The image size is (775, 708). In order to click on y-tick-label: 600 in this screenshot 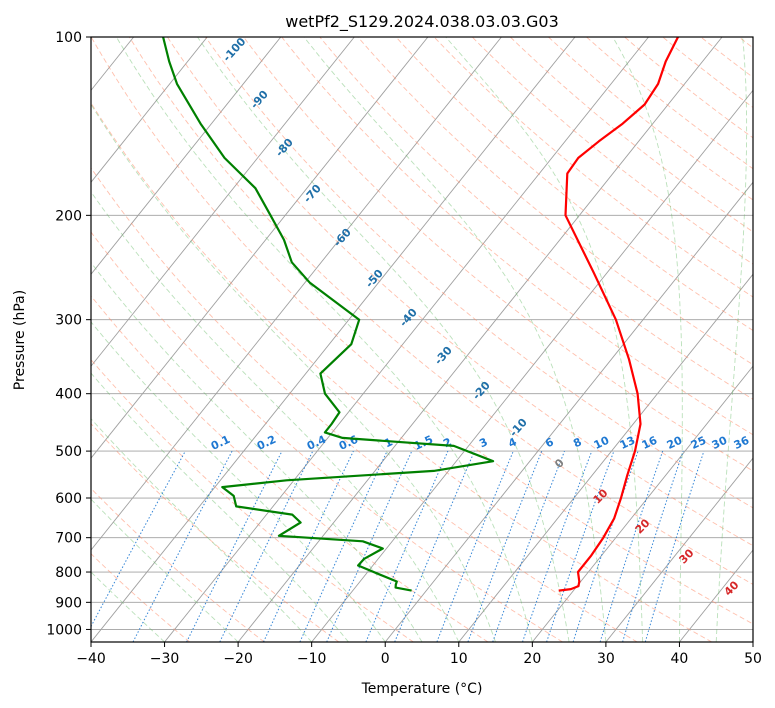, I will do `click(68, 499)`.